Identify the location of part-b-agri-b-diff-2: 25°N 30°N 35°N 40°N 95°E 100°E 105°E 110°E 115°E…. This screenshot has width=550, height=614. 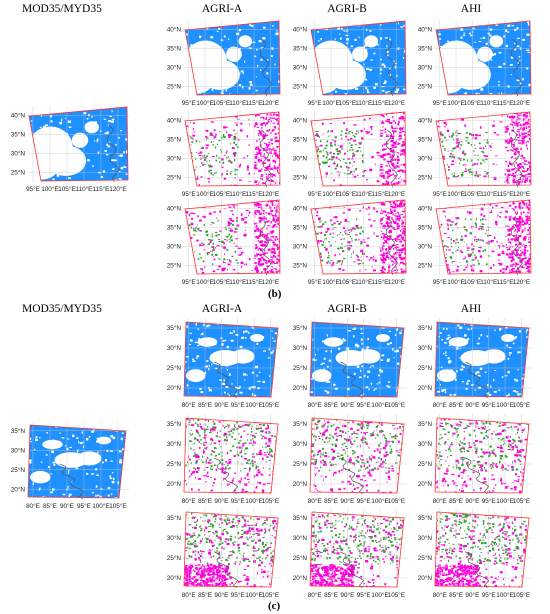
(348, 241).